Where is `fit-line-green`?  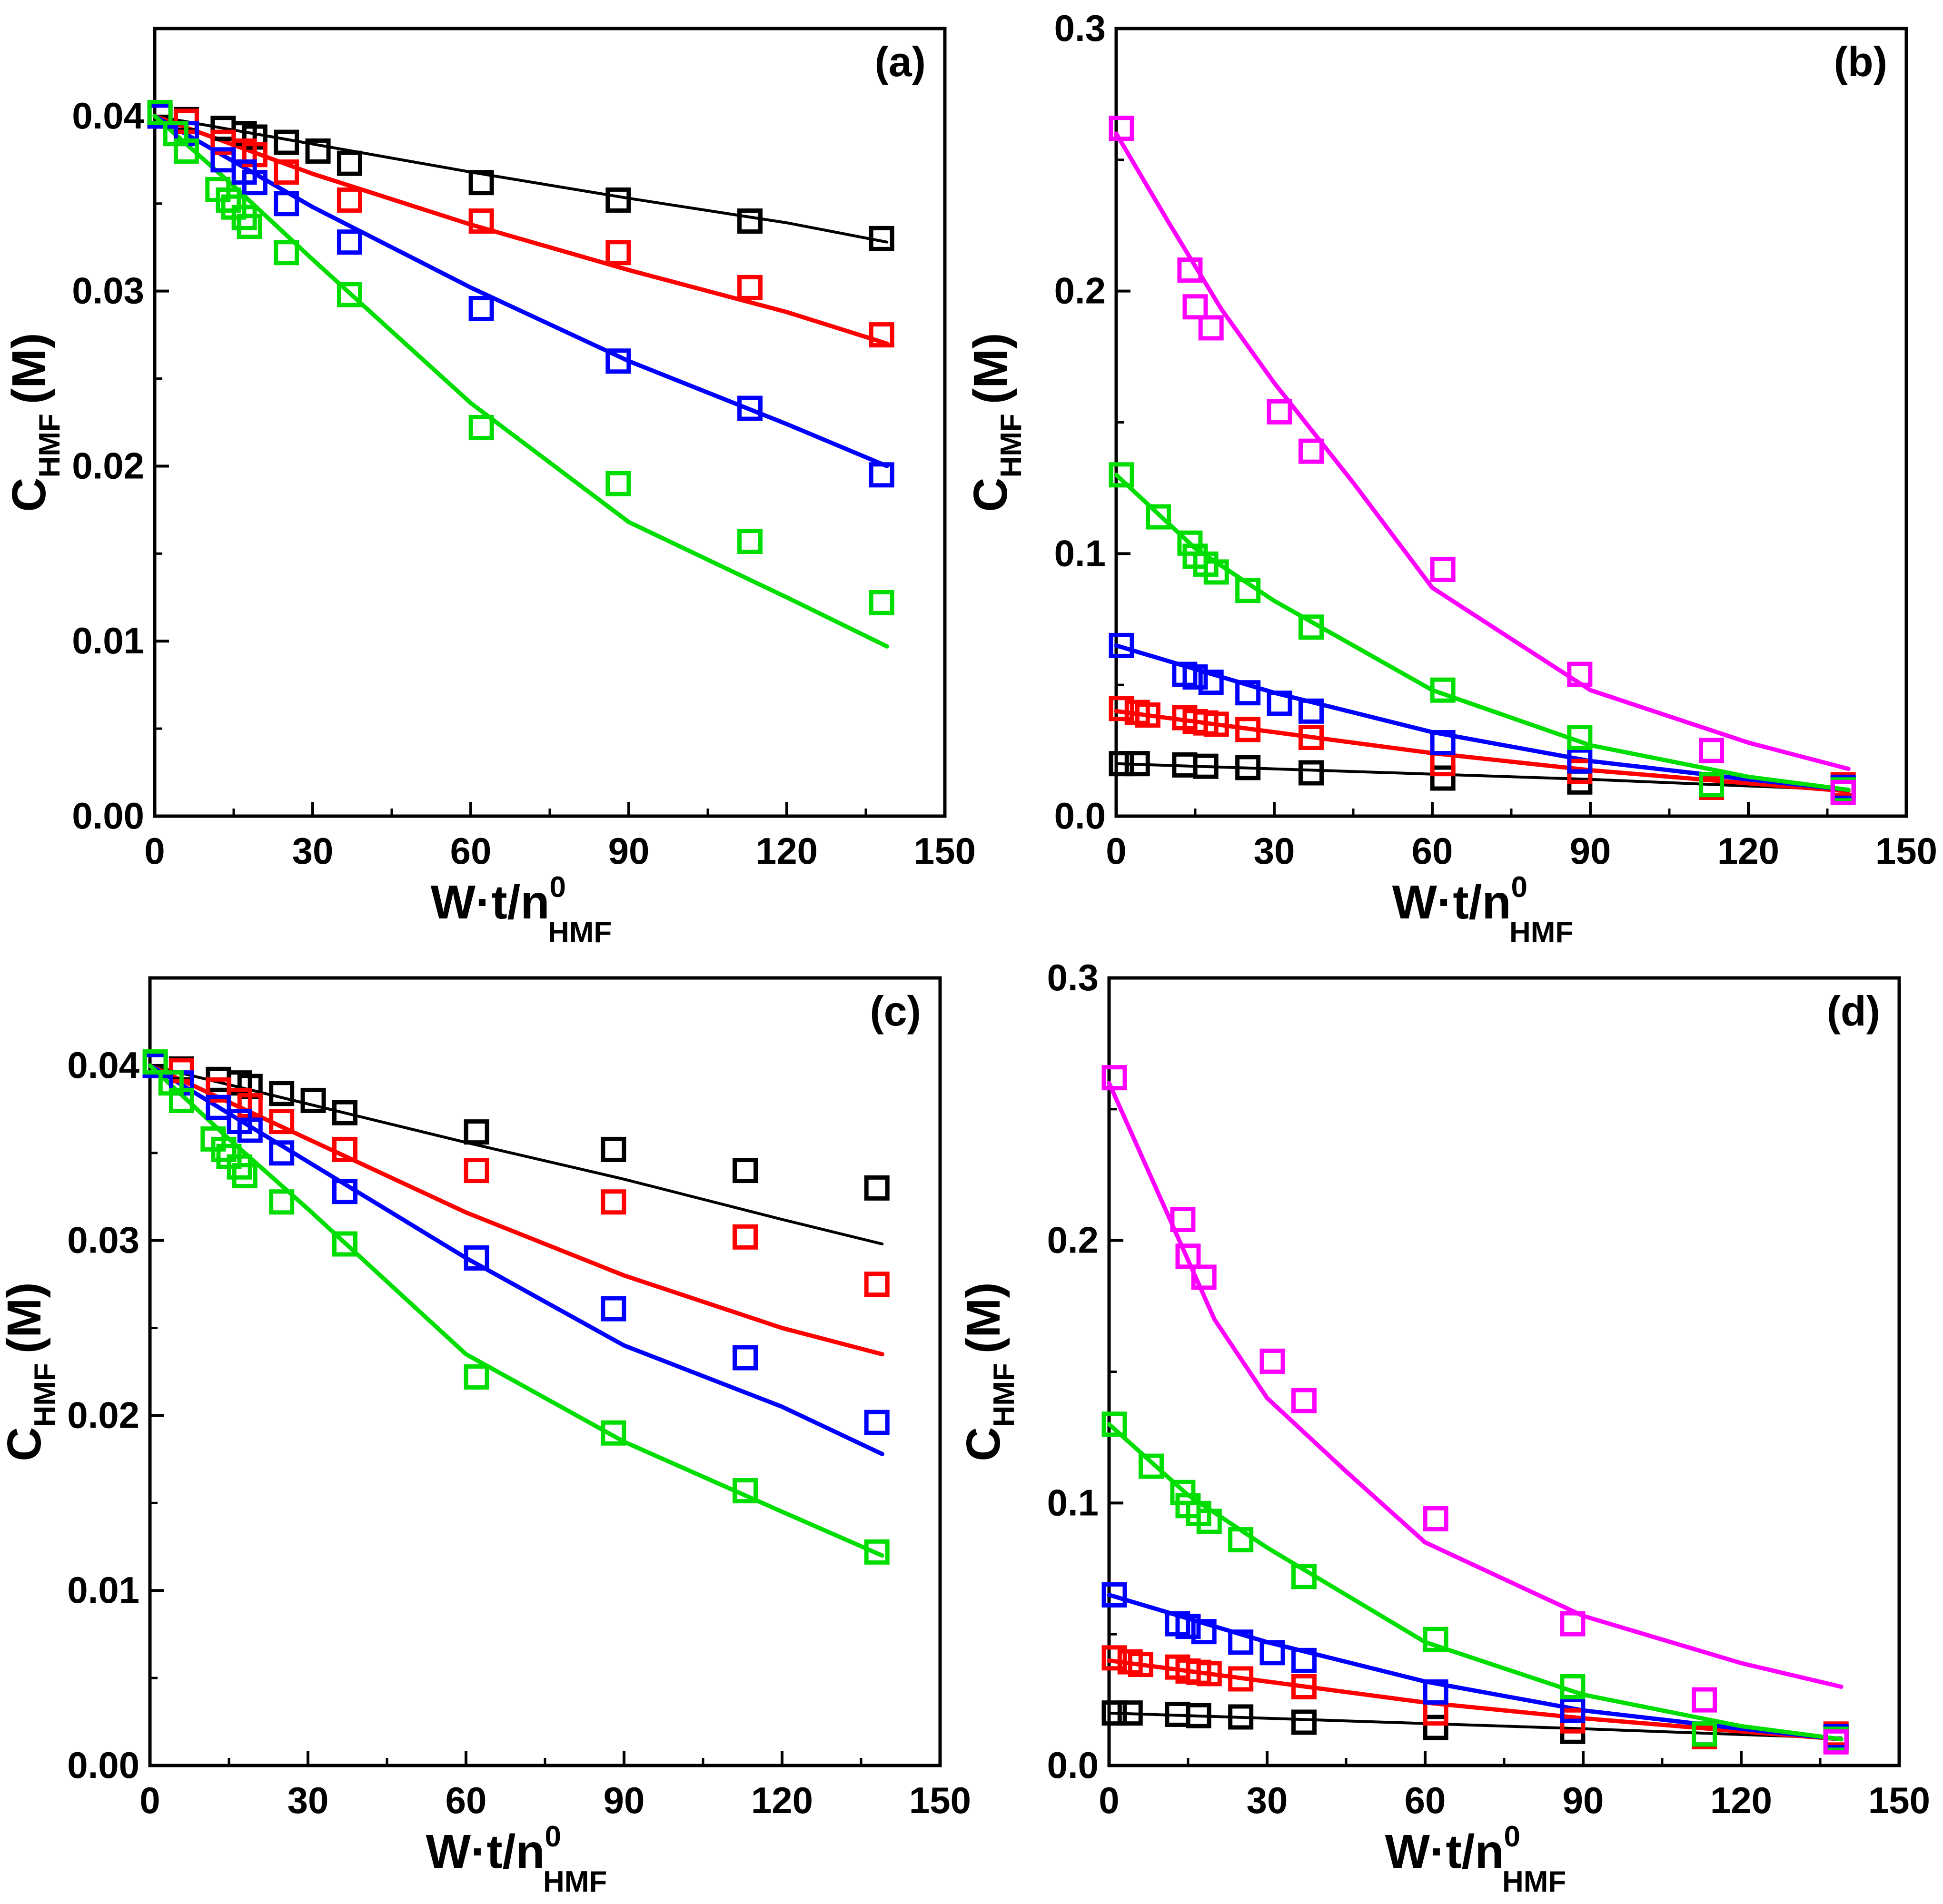
fit-line-green is located at coordinates (520, 381).